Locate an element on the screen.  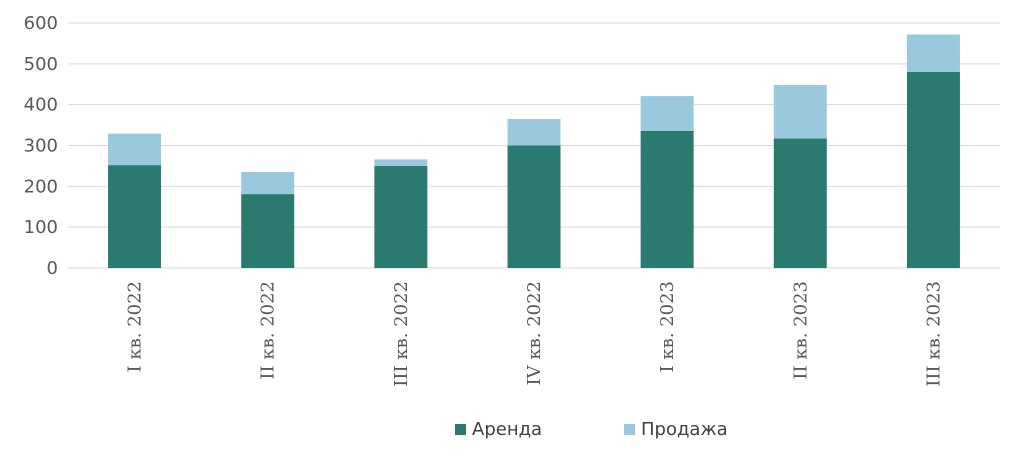
y-tick-label: 300 is located at coordinates (41, 146).